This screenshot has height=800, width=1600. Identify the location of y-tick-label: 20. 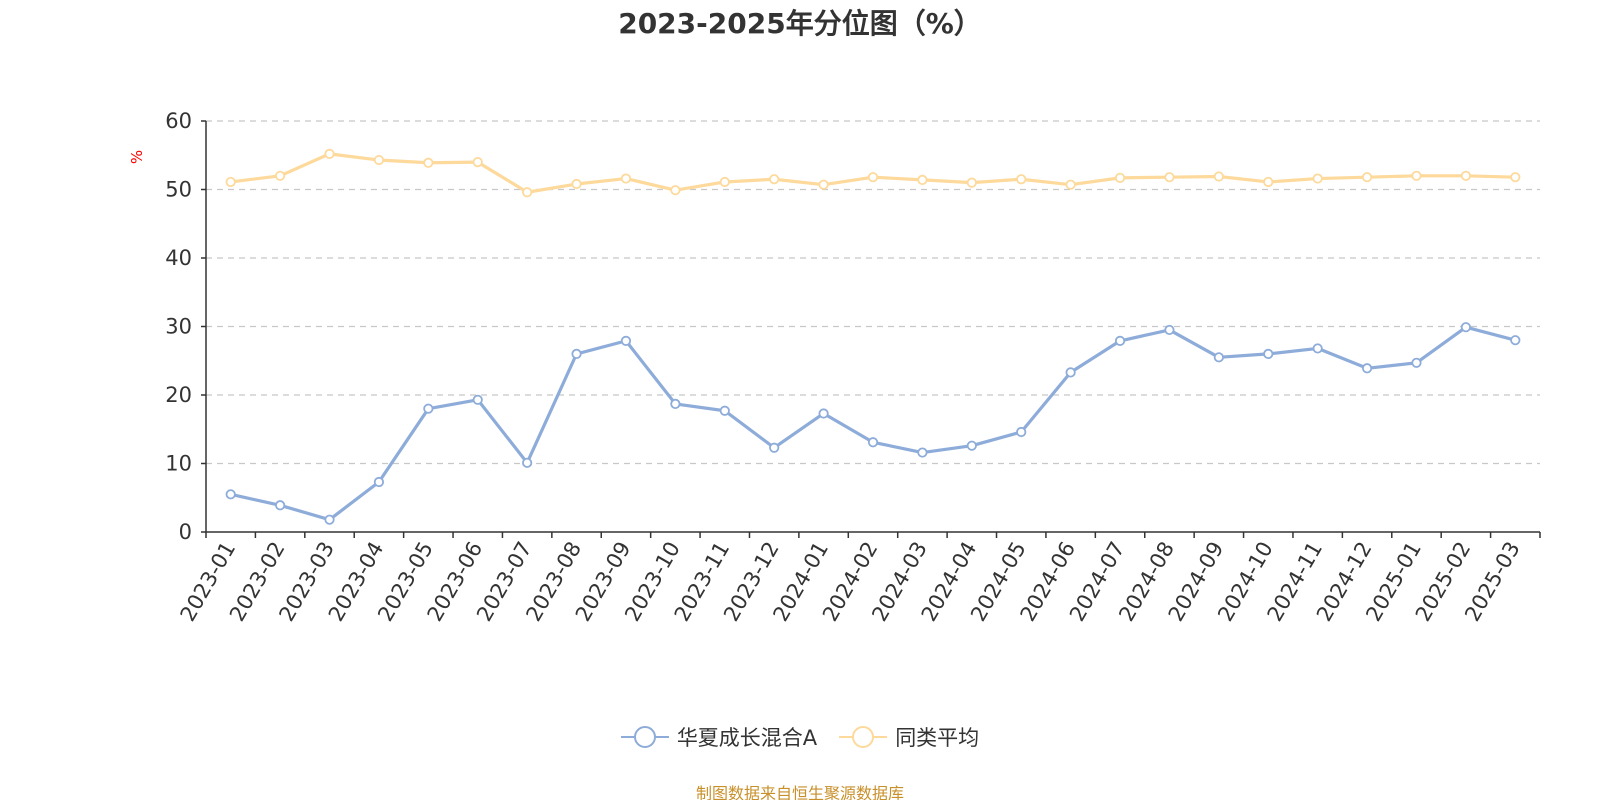
(178, 395).